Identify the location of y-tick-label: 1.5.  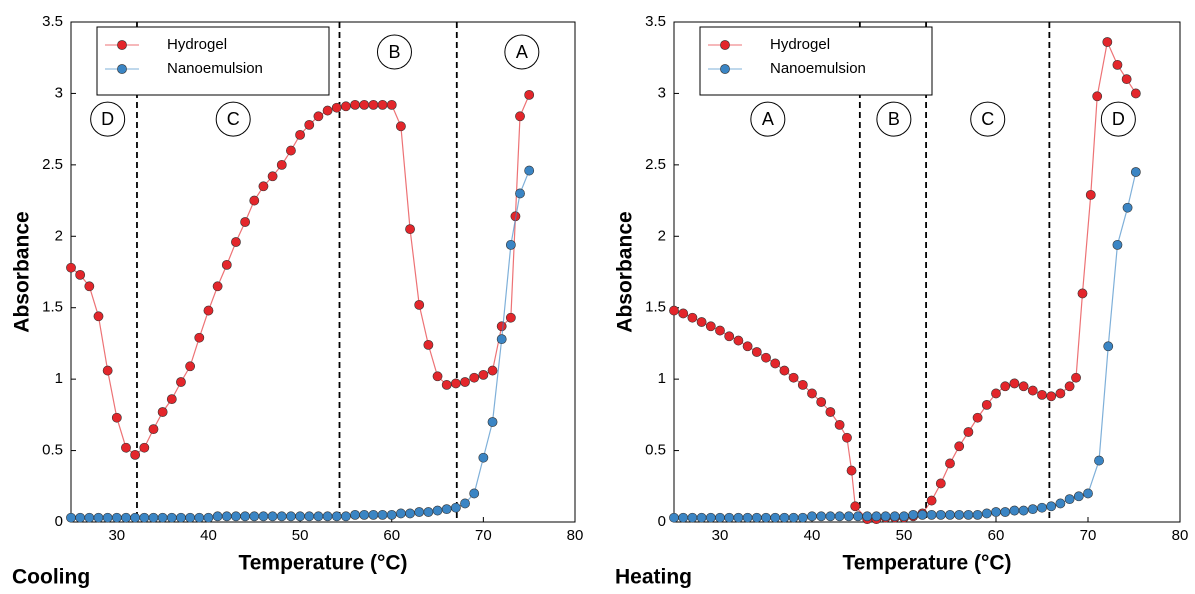
(655, 307).